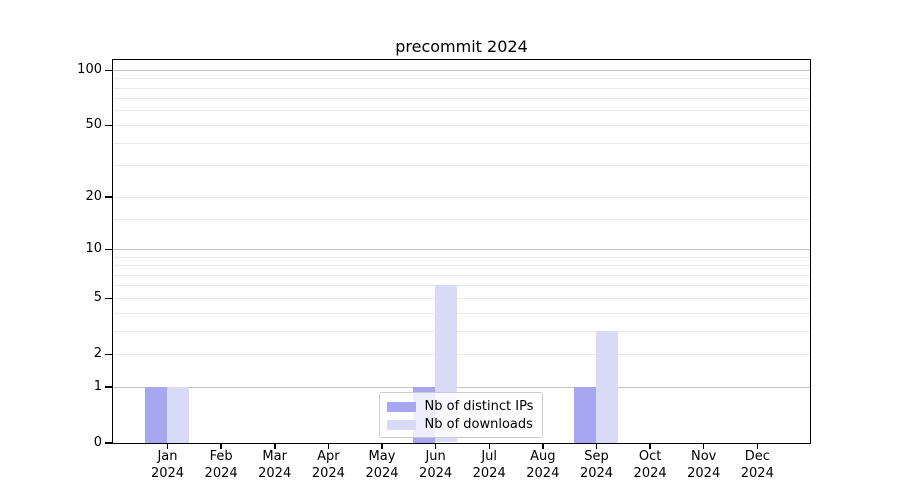 The height and width of the screenshot is (500, 900). What do you see at coordinates (704, 456) in the screenshot?
I see `x-tick-month: Nov` at bounding box center [704, 456].